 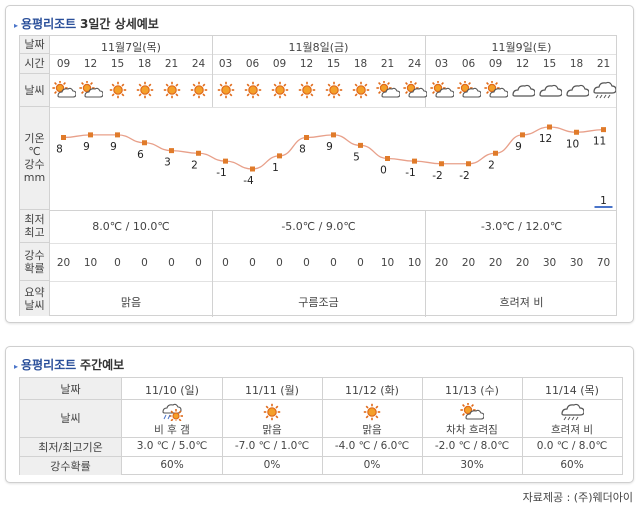 I want to click on row-label-temp-rain: 기온 ℃ 강수 mm, so click(x=35, y=158).